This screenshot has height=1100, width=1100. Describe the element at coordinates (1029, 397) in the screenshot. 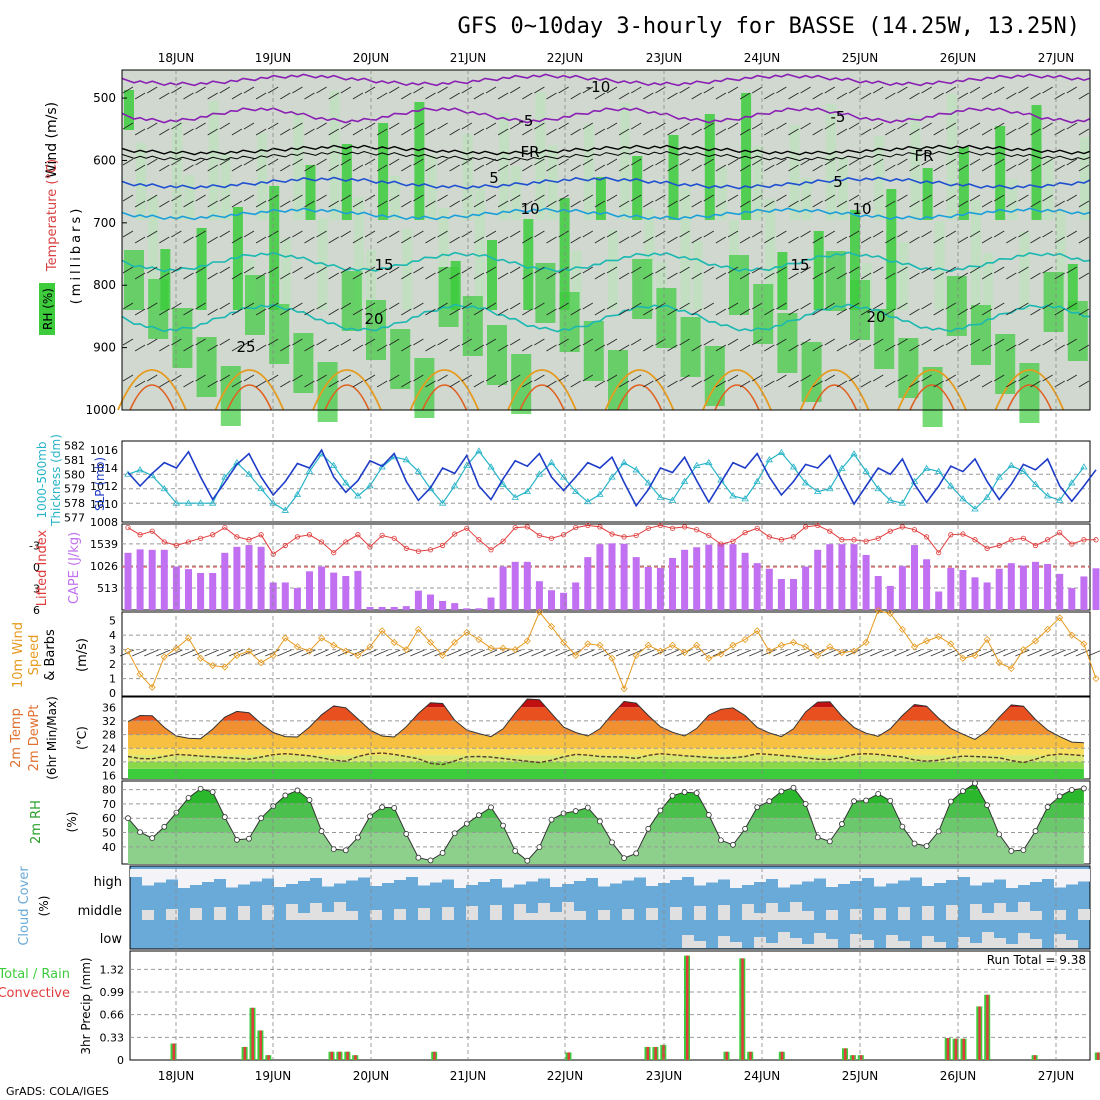

I see `temperature-contour` at that location.